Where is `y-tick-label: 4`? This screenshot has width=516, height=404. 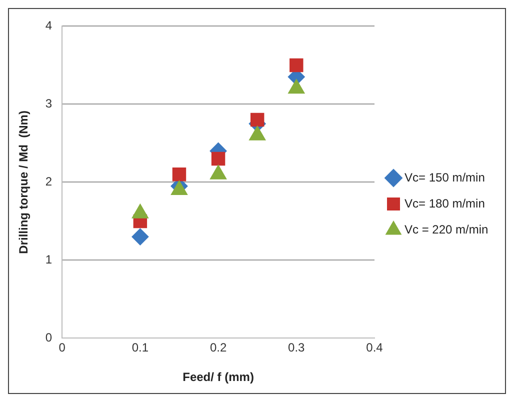 y-tick-label: 4 is located at coordinates (48, 25).